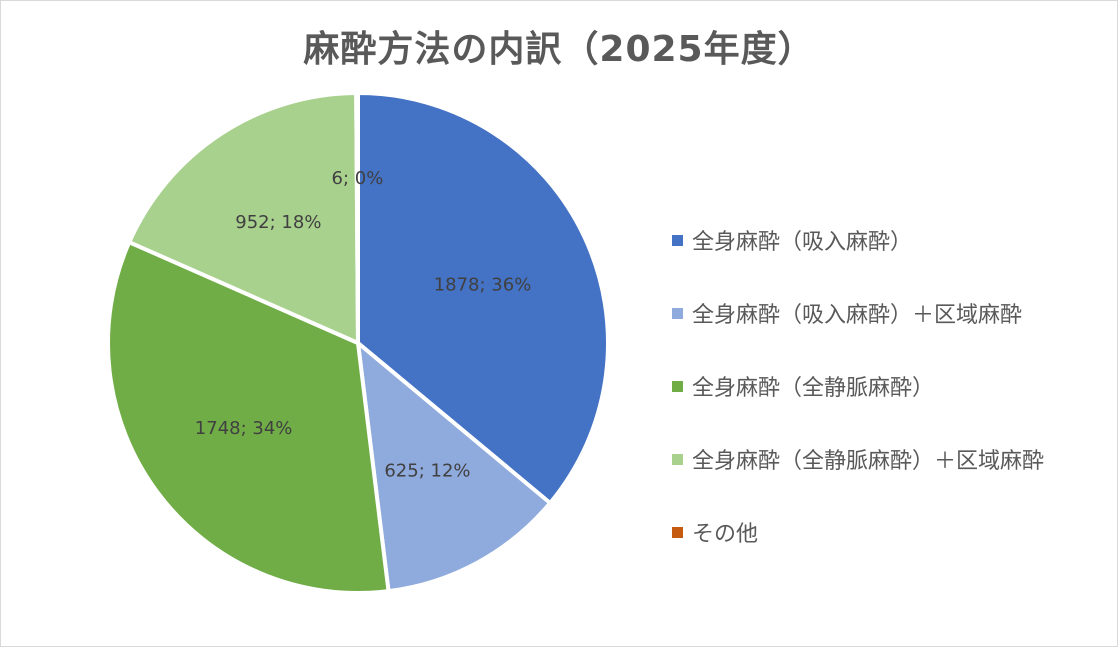 Image resolution: width=1118 pixels, height=647 pixels. I want to click on slice-inhalation, so click(483, 298).